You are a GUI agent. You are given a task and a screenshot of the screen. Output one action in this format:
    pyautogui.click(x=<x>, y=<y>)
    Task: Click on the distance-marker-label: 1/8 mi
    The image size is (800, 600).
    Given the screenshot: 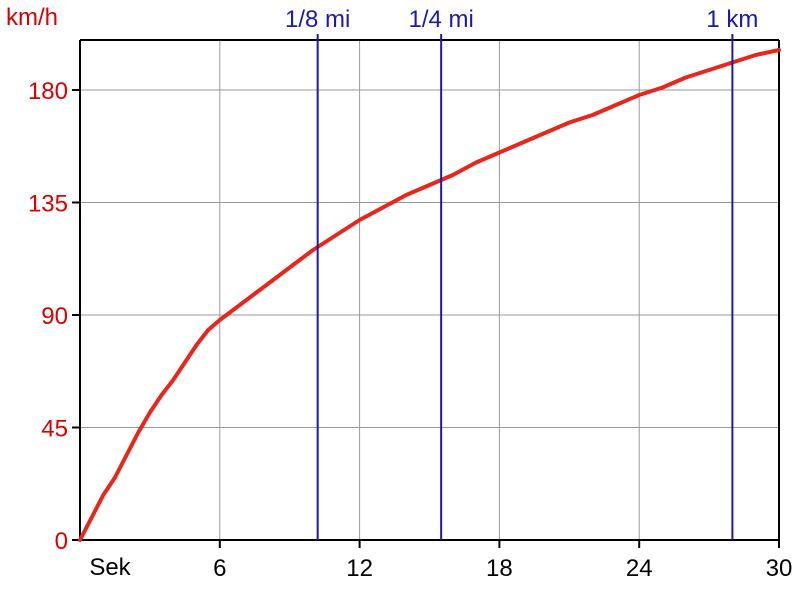 What is the action you would take?
    pyautogui.click(x=317, y=19)
    